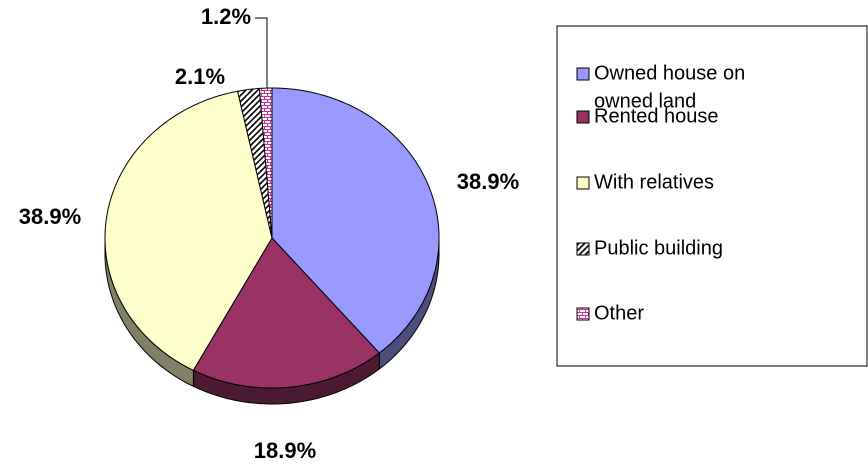 Image resolution: width=868 pixels, height=471 pixels. I want to click on legend-label: Owned house on, so click(669, 73).